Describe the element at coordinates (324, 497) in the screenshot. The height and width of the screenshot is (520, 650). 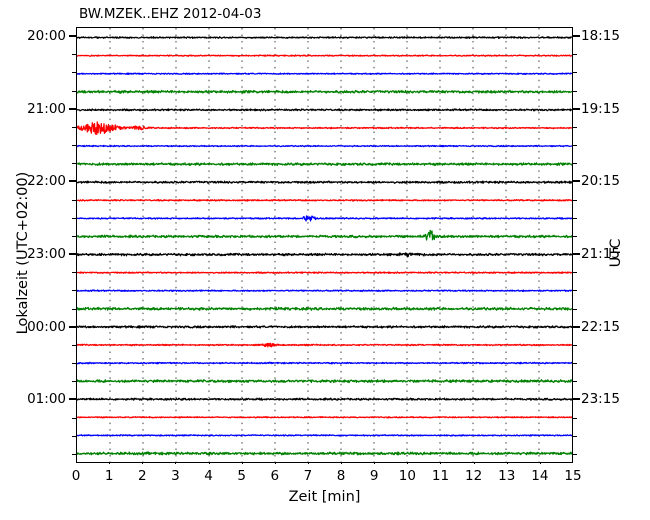
I see `bottom-axis-title: Zeit [min]` at that location.